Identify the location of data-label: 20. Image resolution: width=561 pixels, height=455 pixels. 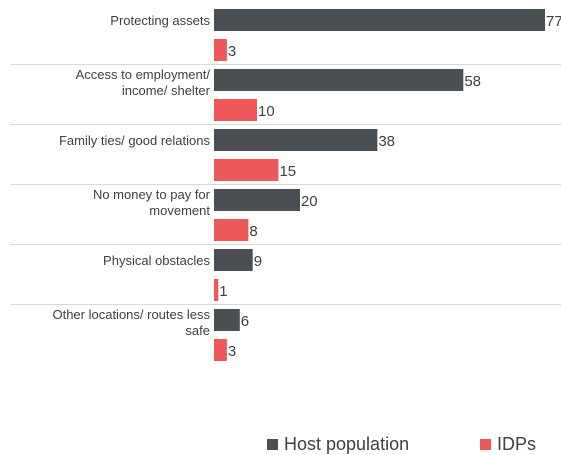
(309, 201).